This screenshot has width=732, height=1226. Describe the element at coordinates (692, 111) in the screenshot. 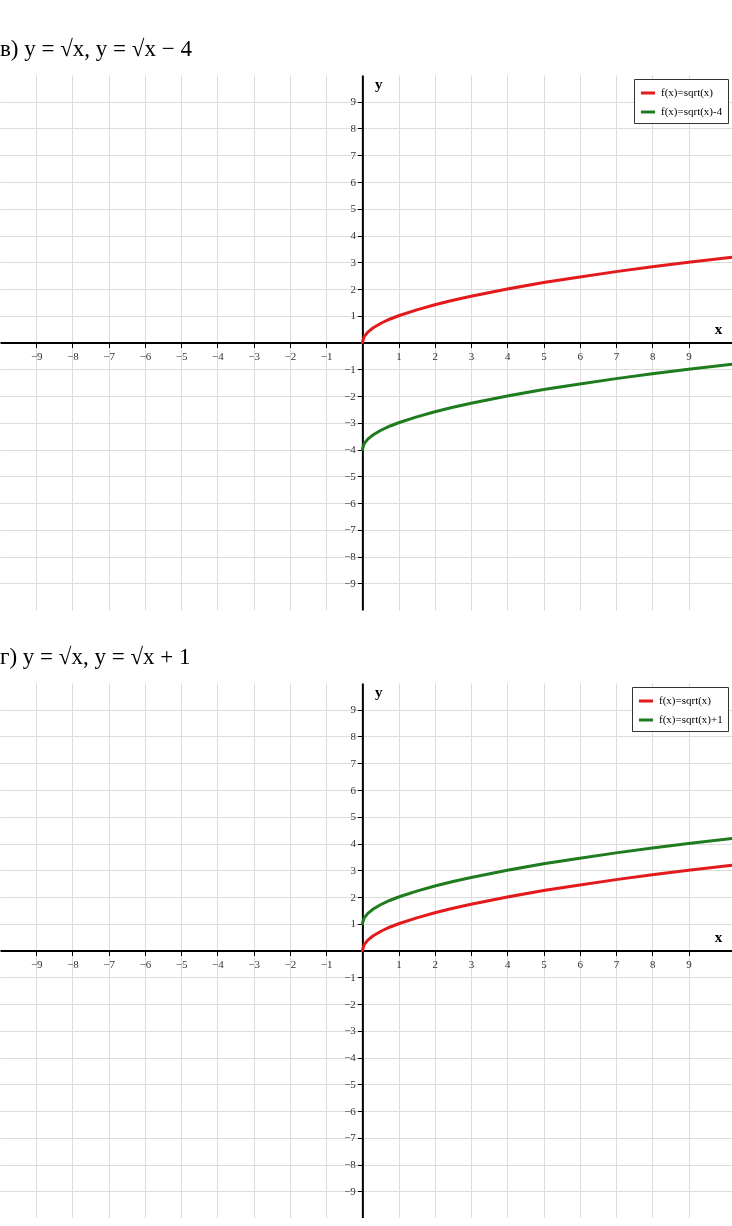

I see `legend-label: f(x)=sqrt(x)-4` at that location.